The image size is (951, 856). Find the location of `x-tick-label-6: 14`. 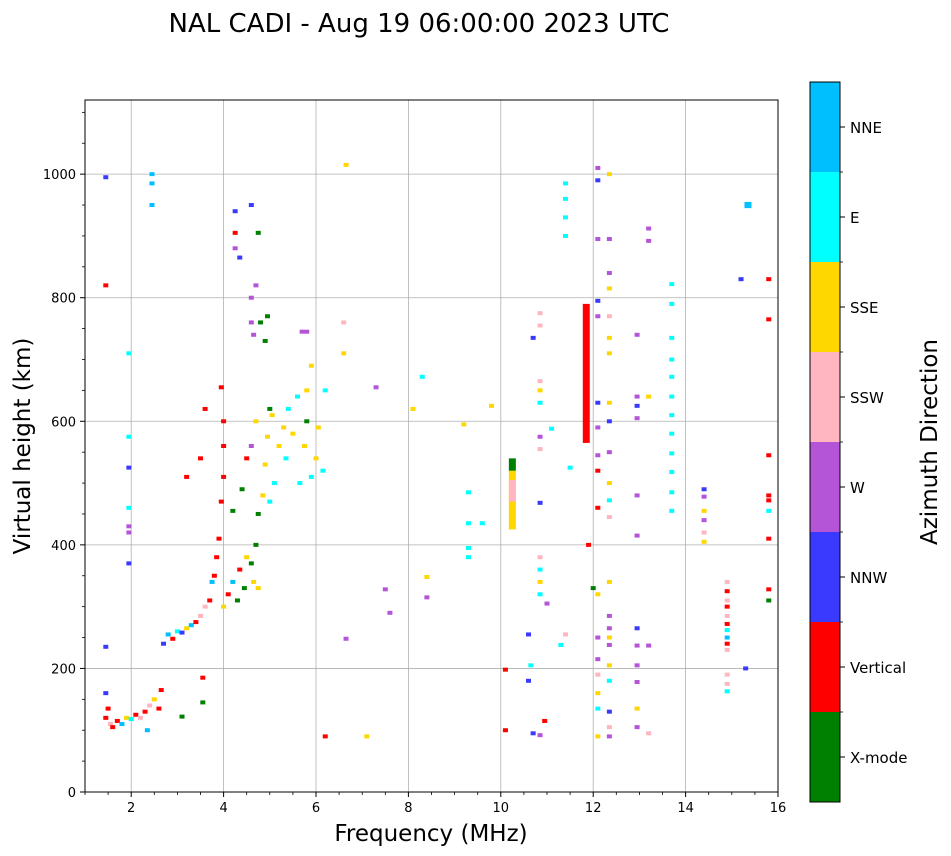

x-tick-label-6: 14 is located at coordinates (685, 808).